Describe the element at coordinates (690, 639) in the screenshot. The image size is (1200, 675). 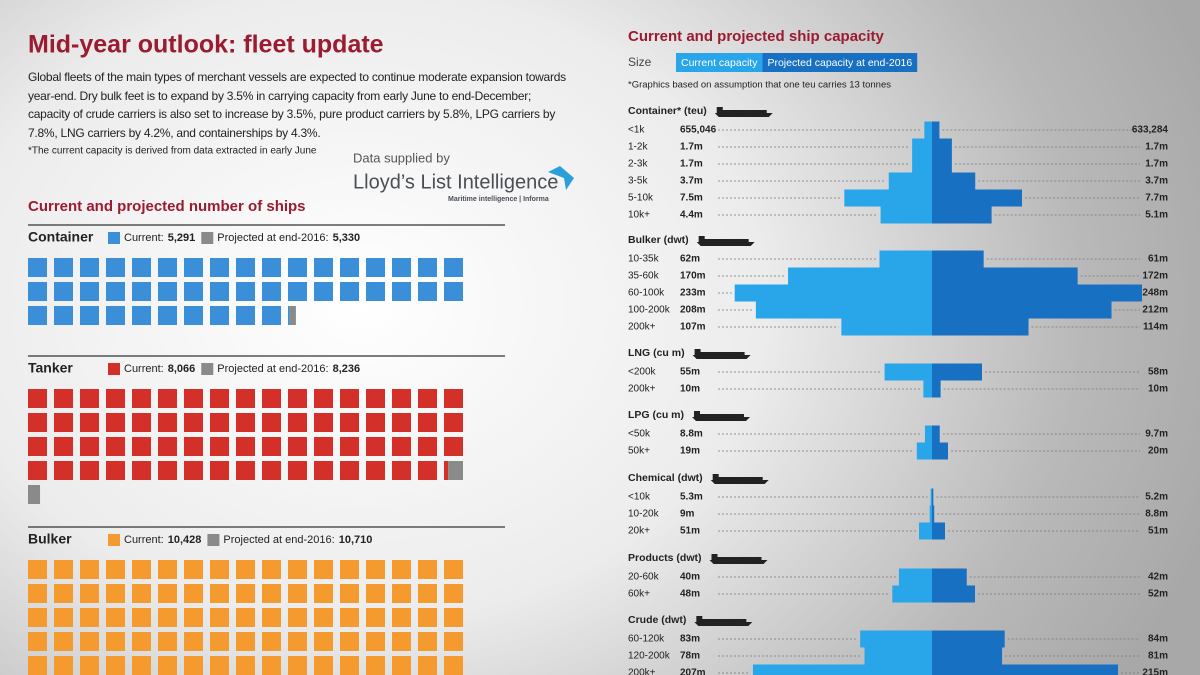
I see `current-label: 83m` at that location.